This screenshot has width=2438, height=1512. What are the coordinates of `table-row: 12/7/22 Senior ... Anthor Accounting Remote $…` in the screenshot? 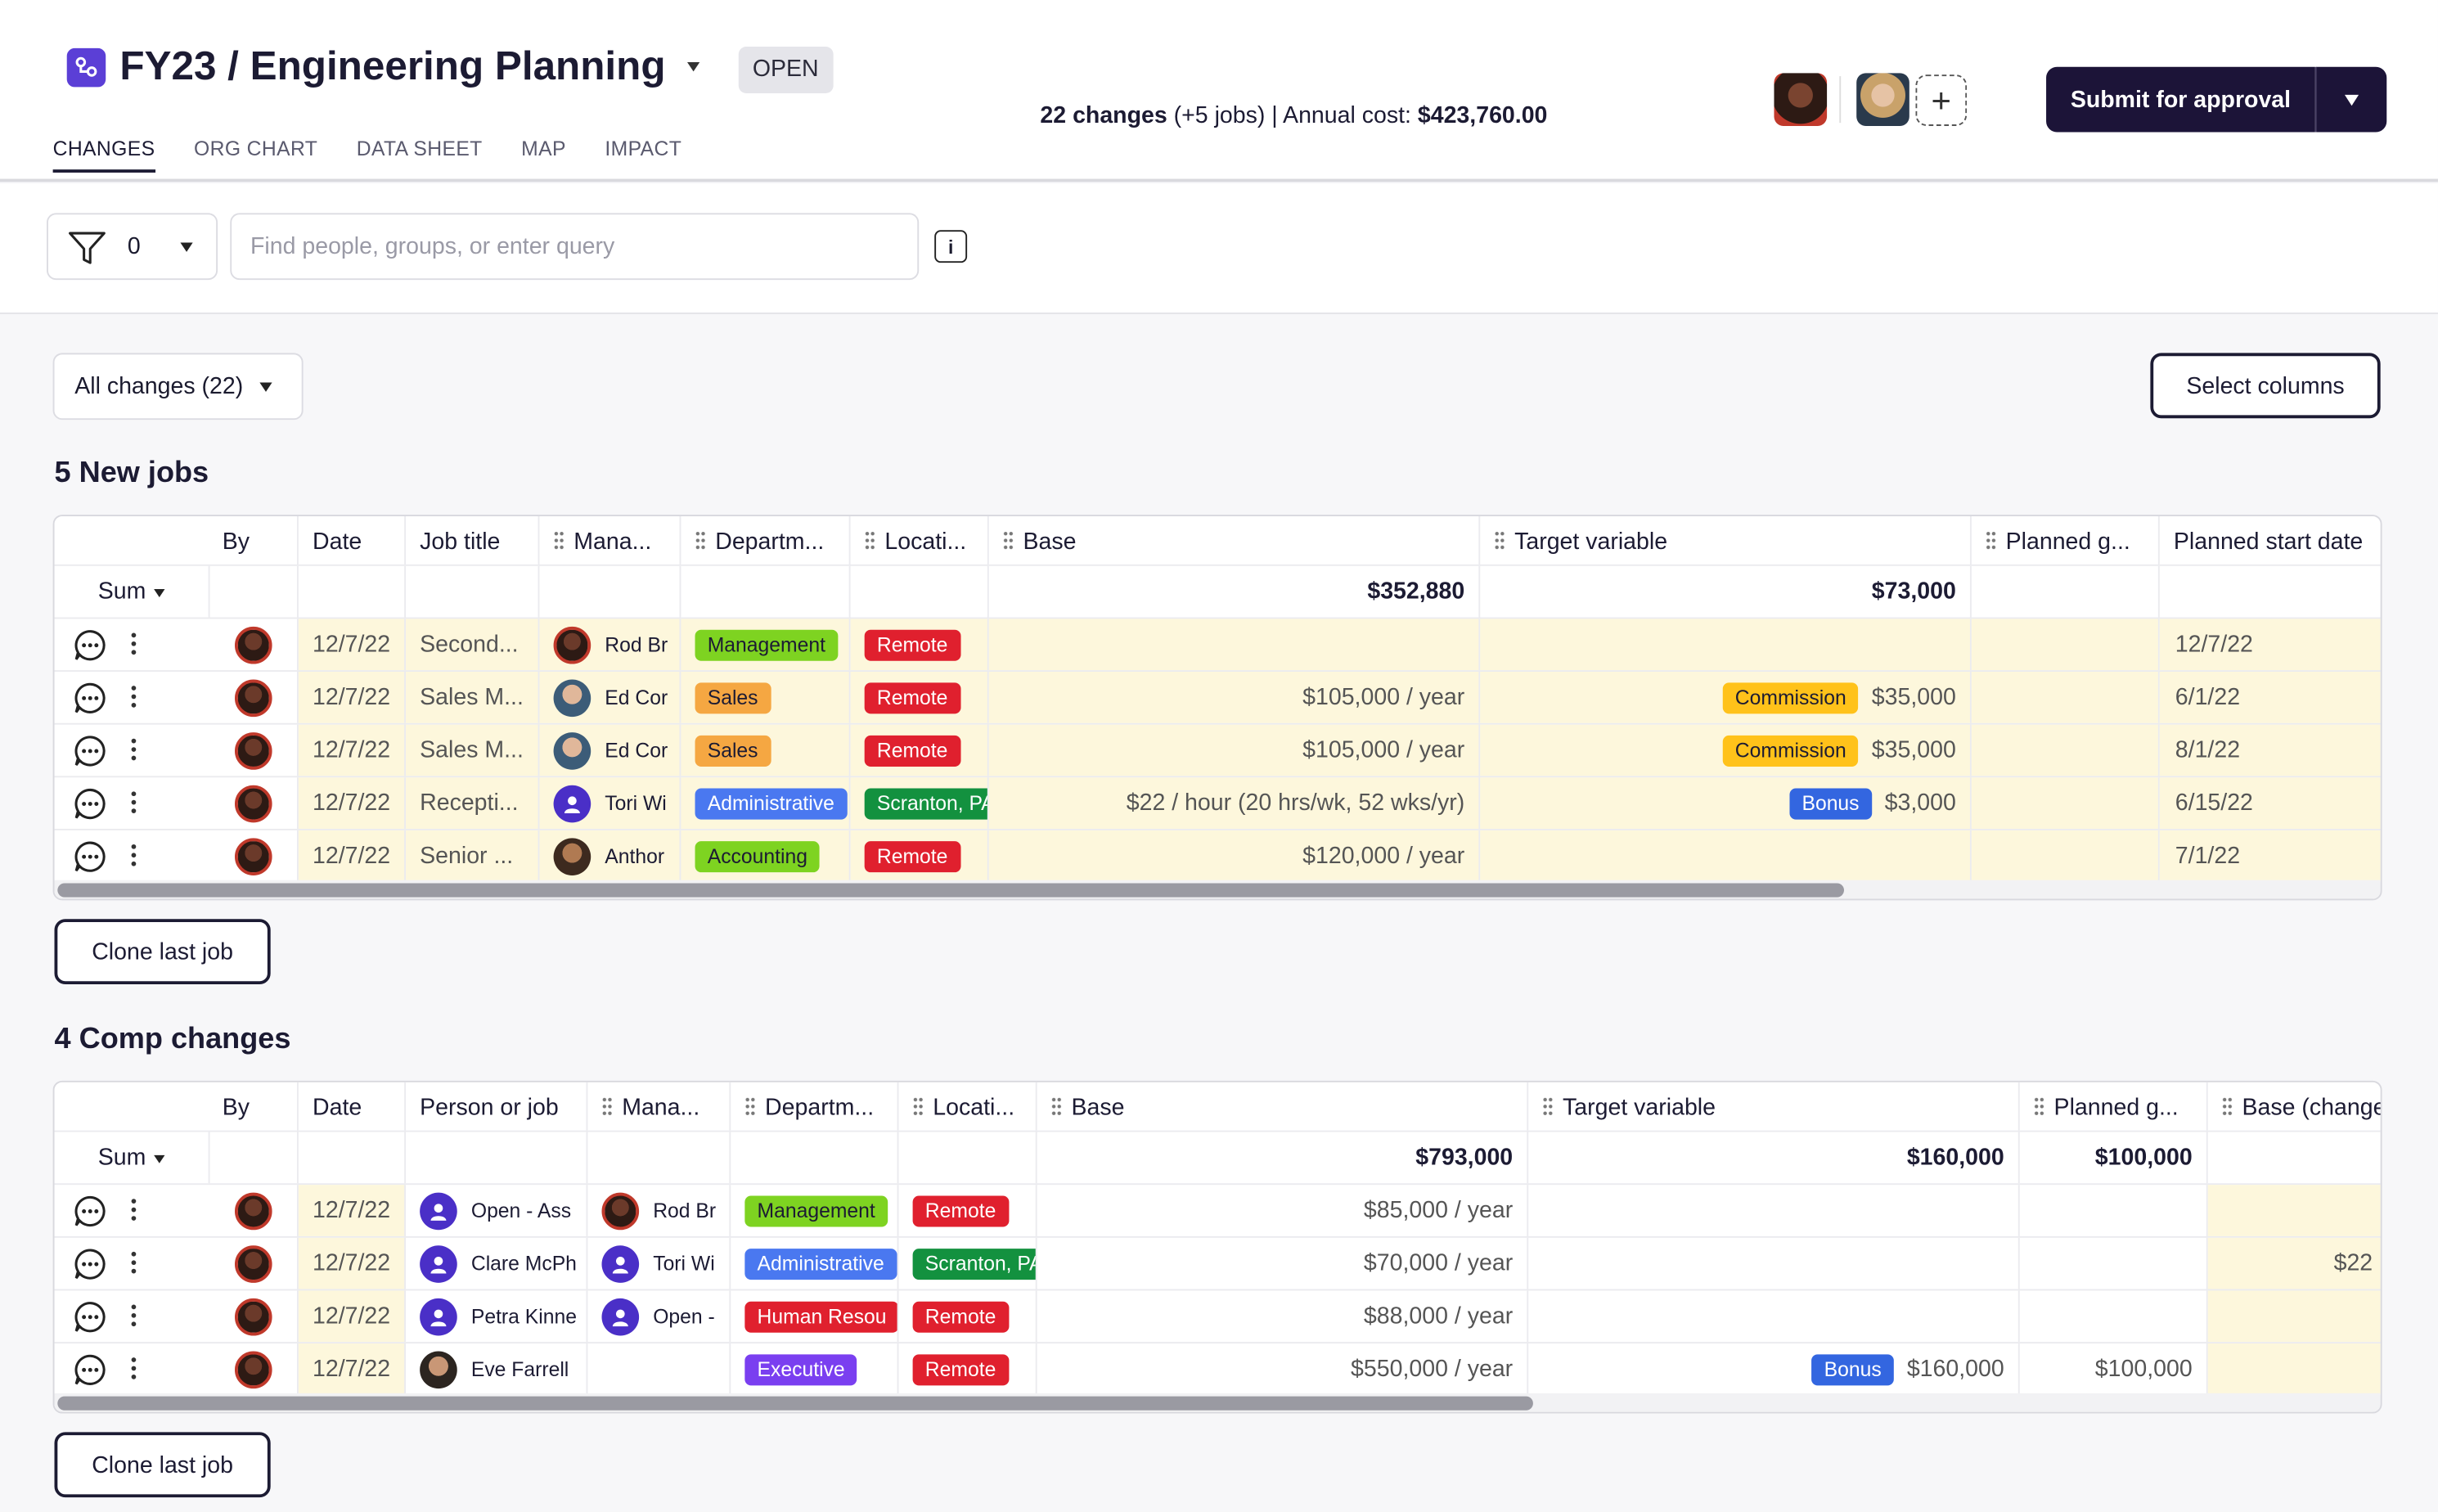 It's located at (1217, 857).